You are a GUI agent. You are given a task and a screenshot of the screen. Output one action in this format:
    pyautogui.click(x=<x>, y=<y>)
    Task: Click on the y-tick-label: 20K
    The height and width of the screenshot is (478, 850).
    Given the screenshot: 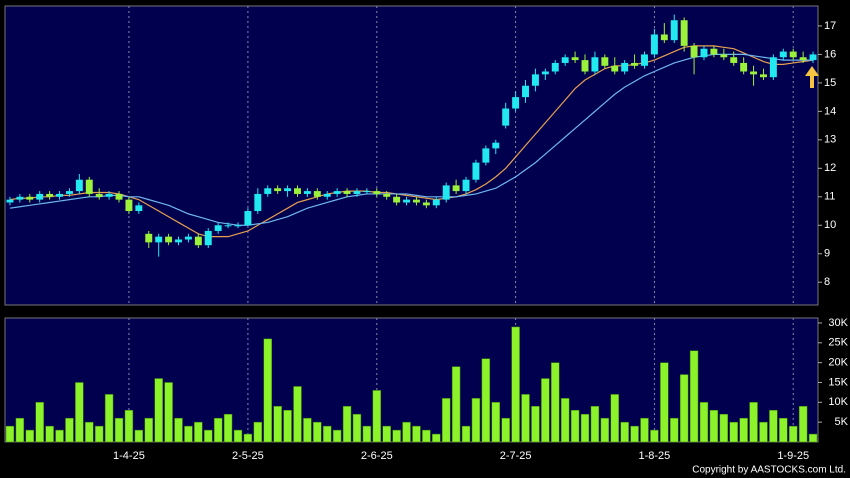 What is the action you would take?
    pyautogui.click(x=838, y=363)
    